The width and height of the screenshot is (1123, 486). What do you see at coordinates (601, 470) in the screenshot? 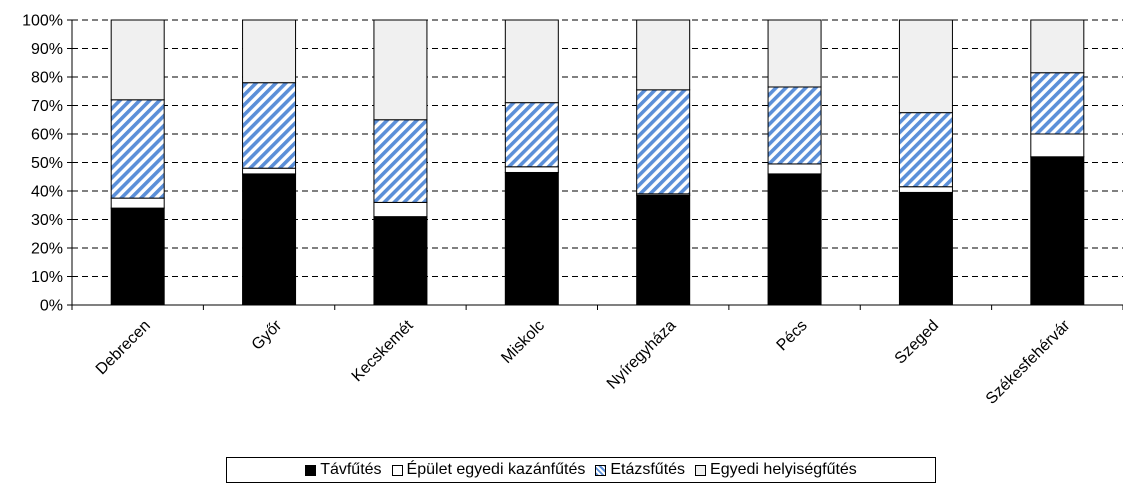
I see `legend-swatch-etazsfutes` at bounding box center [601, 470].